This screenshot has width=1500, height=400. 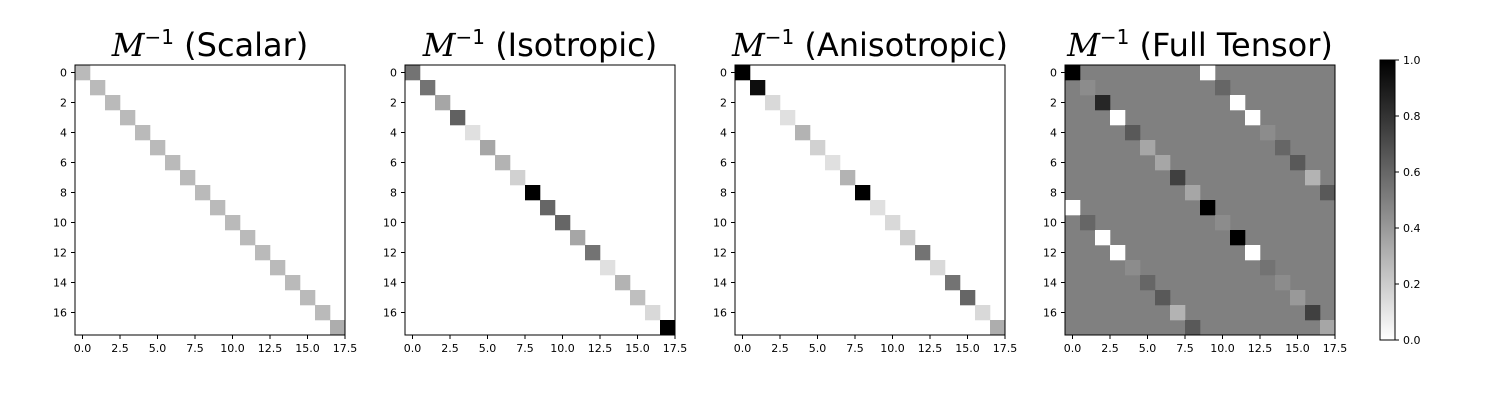 What do you see at coordinates (63, 193) in the screenshot?
I see `y-tick-label: 8` at bounding box center [63, 193].